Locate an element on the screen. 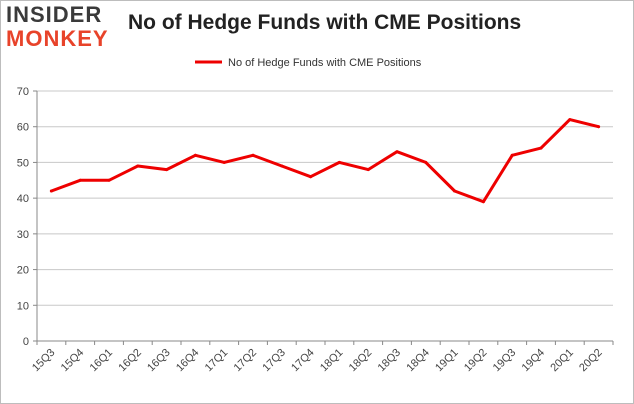 This screenshot has height=404, width=634. x-tick-label: 15Q3 is located at coordinates (44, 361).